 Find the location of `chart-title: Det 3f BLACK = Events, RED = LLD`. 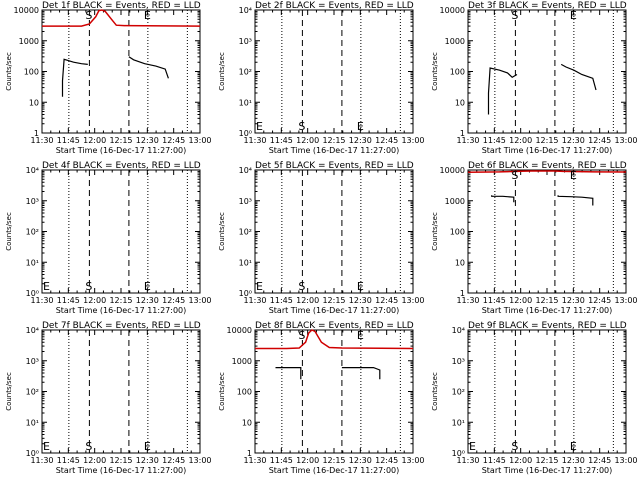

chart-title: Det 3f BLACK = Events, RED = LLD is located at coordinates (547, 6).